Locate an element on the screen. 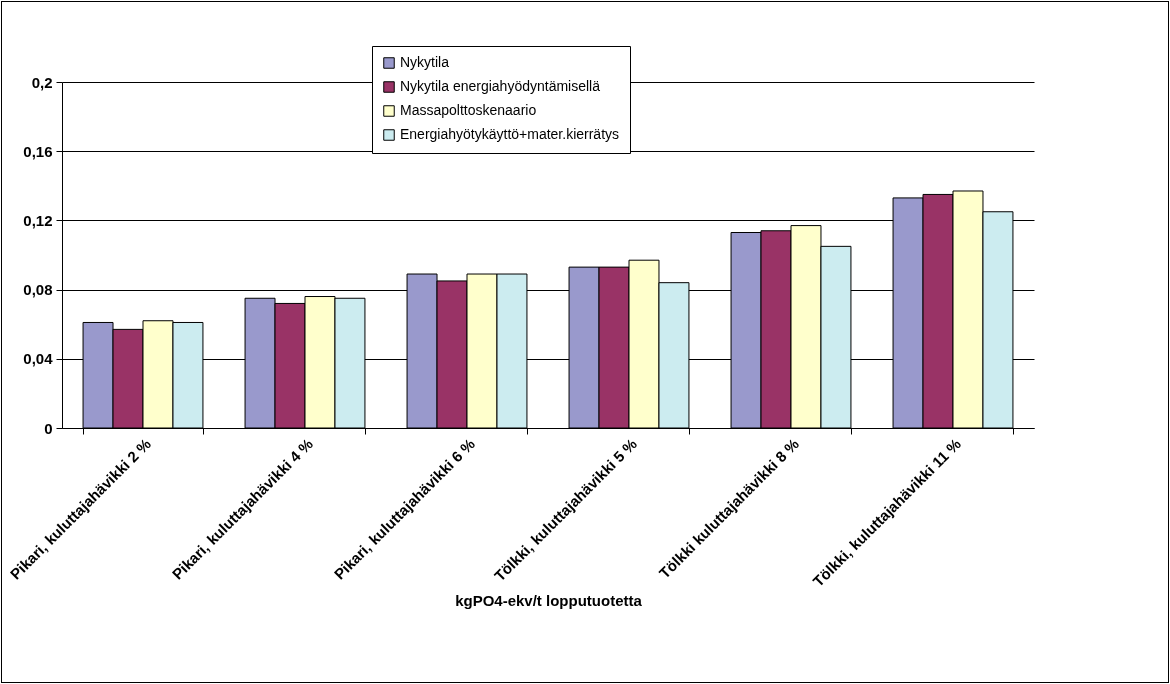 The image size is (1170, 684). y-tick-label: 0,16 is located at coordinates (38, 151).